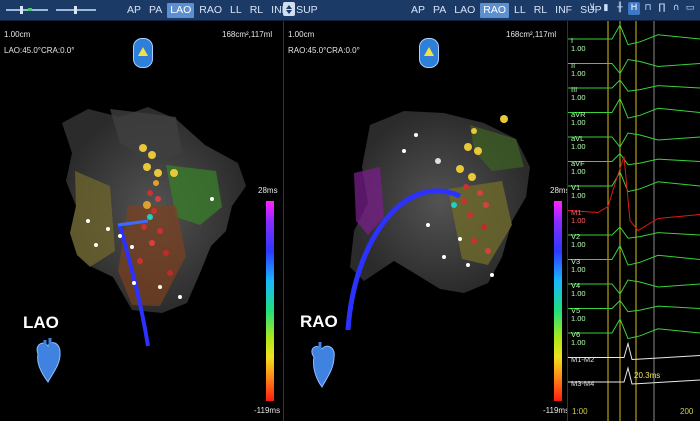 This screenshot has height=421, width=700. I want to click on left-view-button-lao: LAO, so click(181, 10).